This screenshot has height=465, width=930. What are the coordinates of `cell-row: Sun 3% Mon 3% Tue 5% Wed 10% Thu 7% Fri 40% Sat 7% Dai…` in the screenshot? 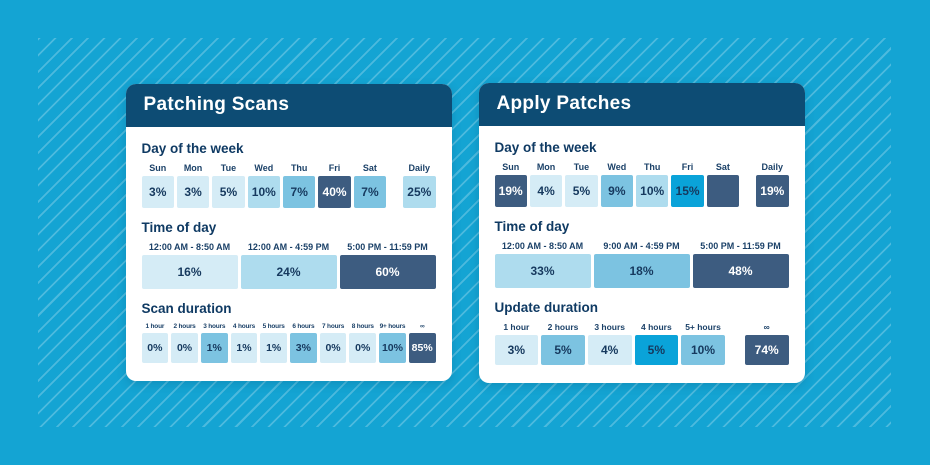 It's located at (288, 185).